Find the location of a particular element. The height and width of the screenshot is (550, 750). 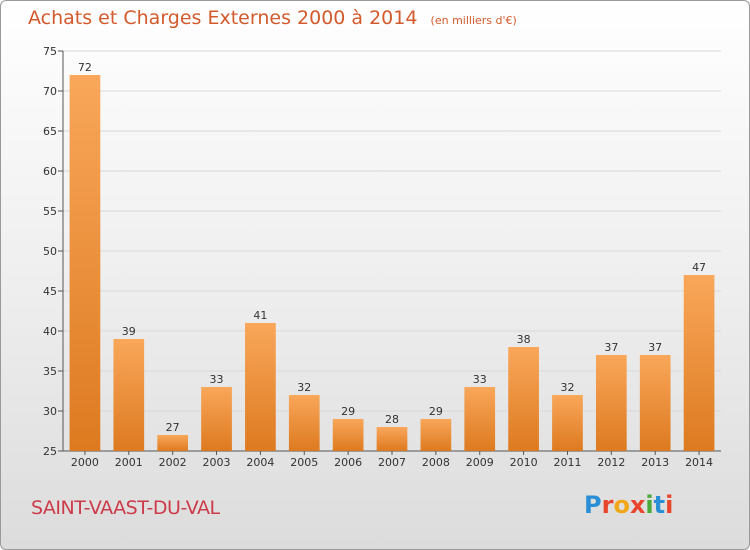

chart-subtitle: (en milliers d'€) is located at coordinates (473, 20).